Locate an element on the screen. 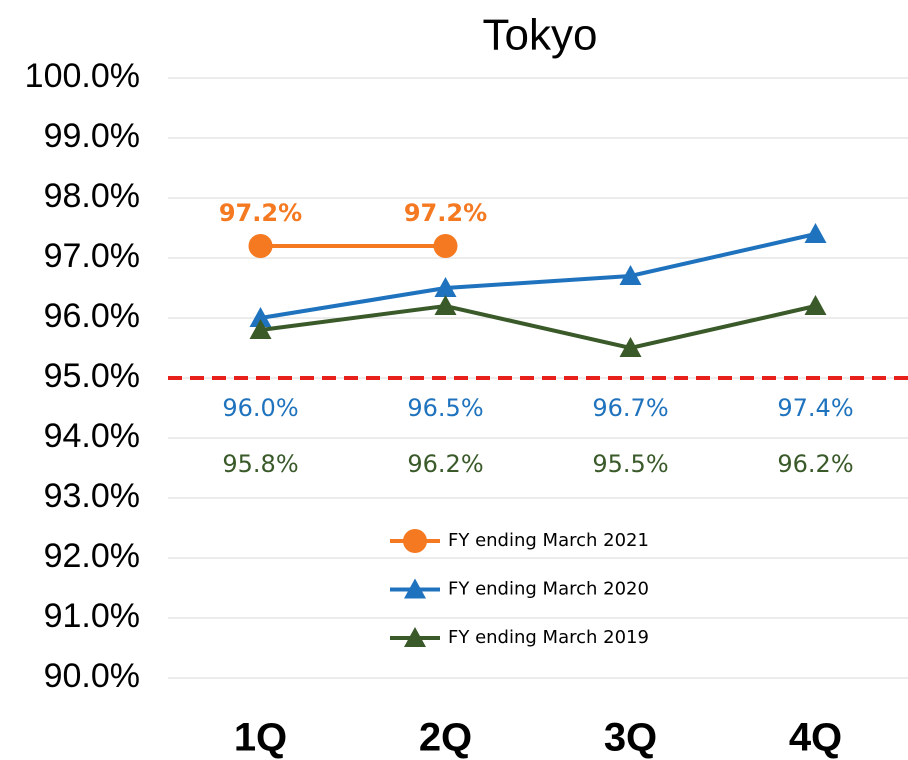  data-label: 95.8% is located at coordinates (260, 464).